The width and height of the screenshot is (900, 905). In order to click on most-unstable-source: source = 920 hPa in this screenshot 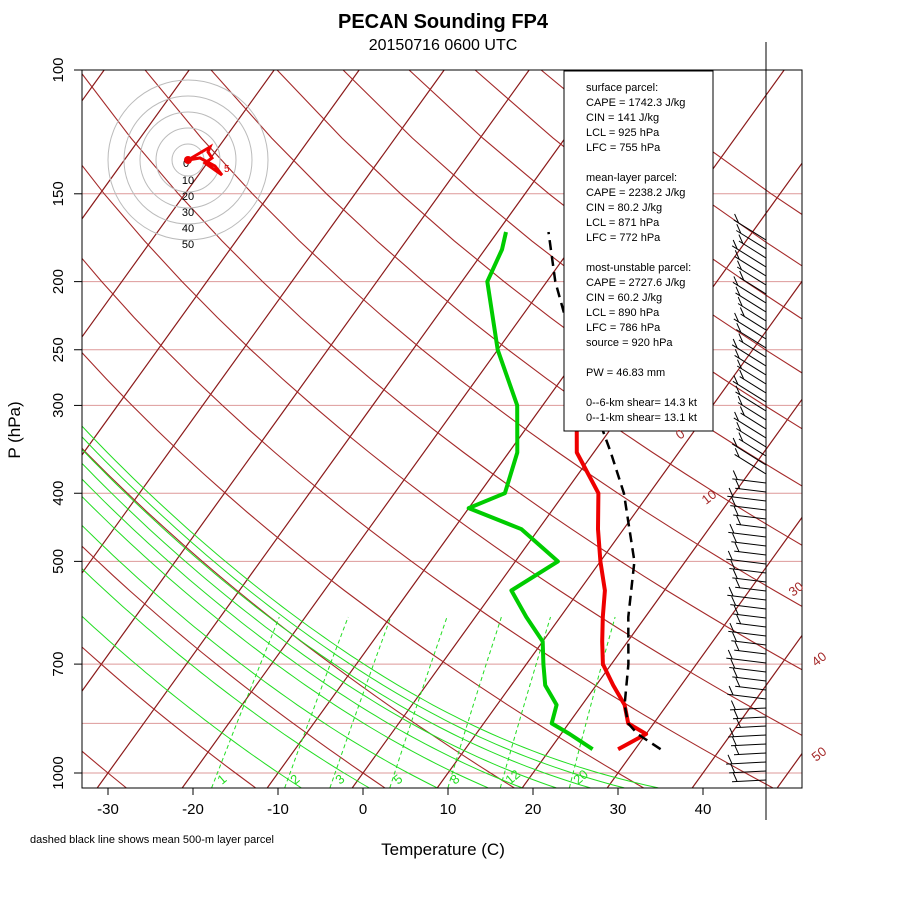, I will do `click(629, 343)`.